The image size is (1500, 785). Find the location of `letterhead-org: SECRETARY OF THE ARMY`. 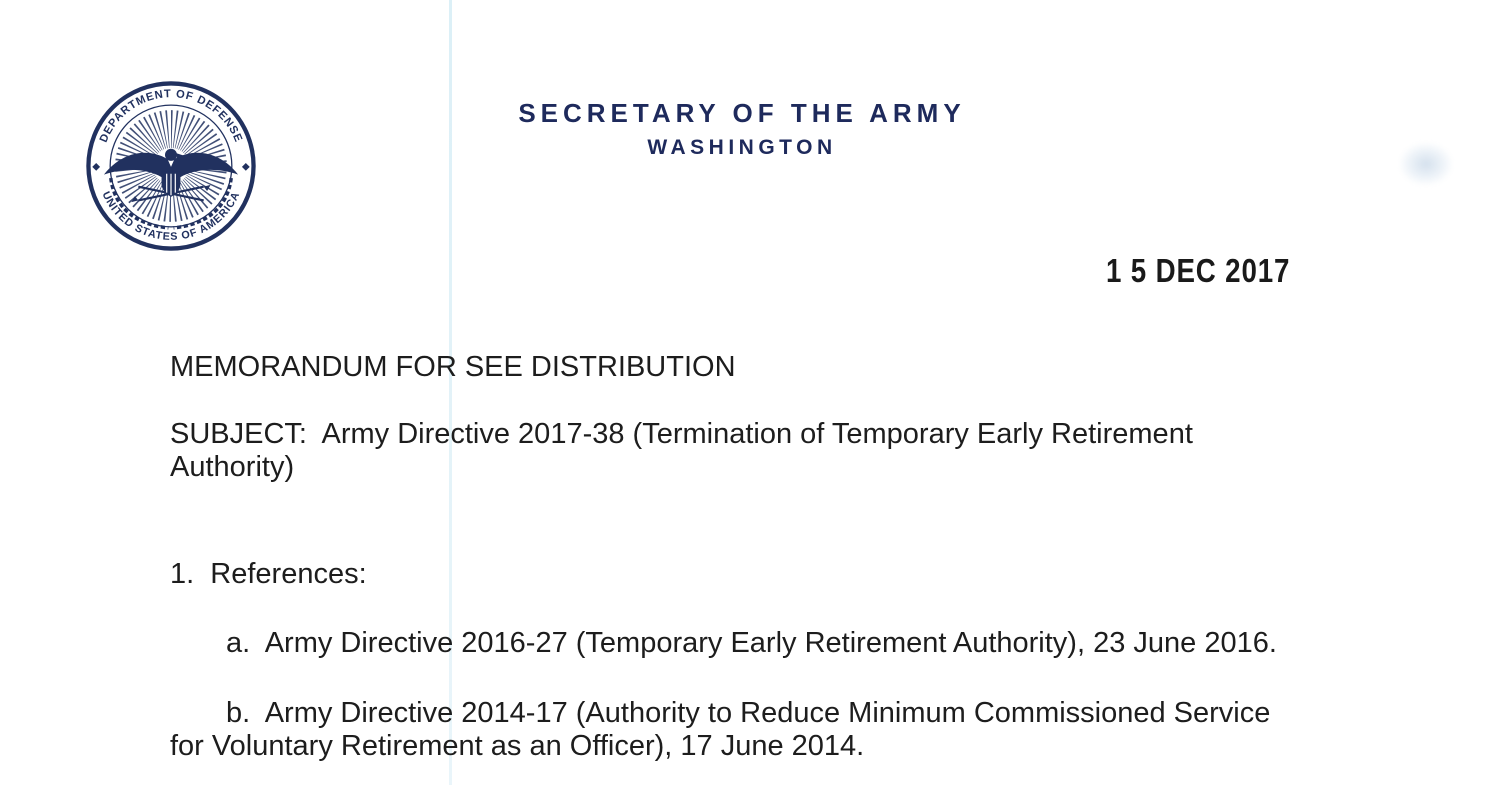

letterhead-org: SECRETARY OF THE ARMY is located at coordinates (742, 113).